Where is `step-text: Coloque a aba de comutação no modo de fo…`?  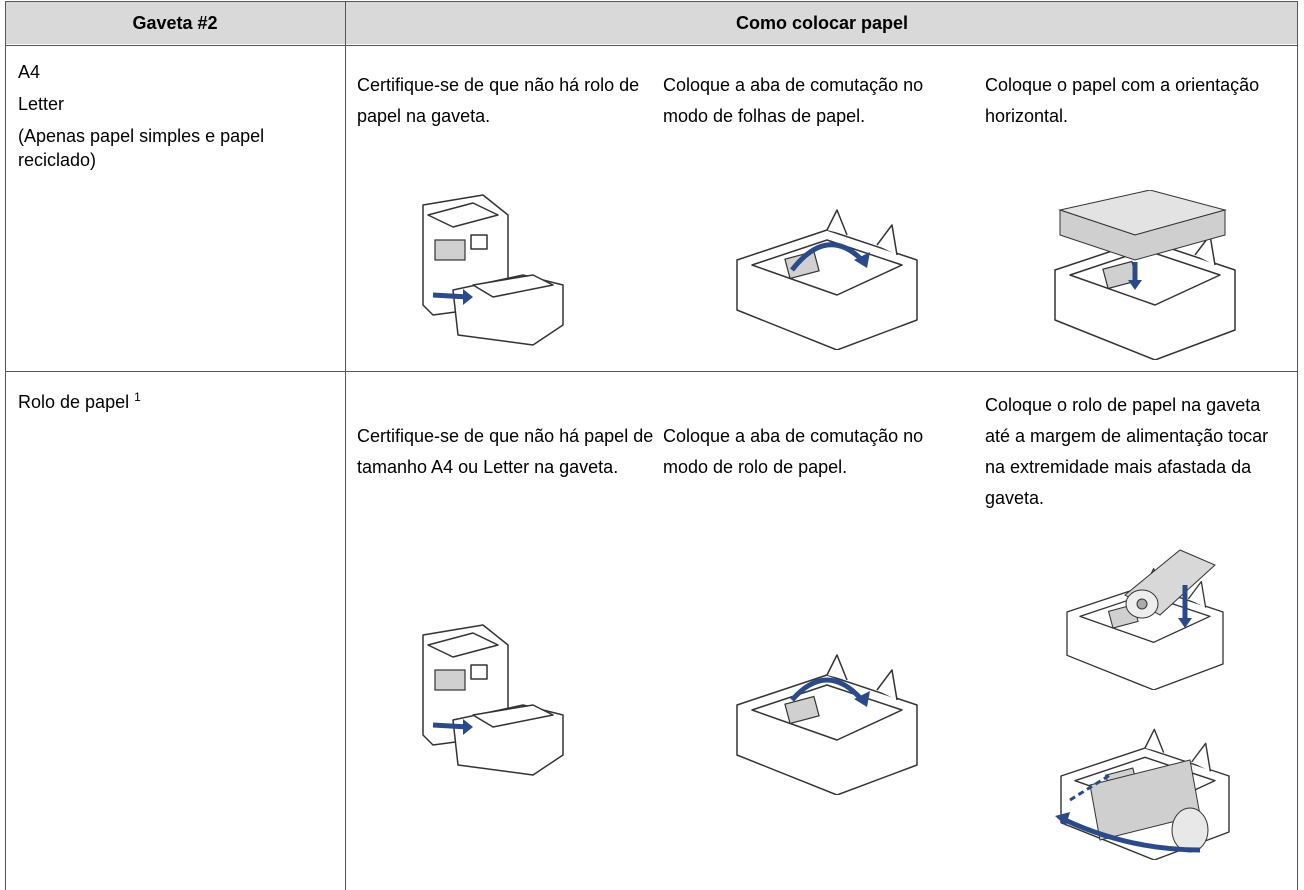
step-text: Coloque a aba de comutação no modo de fo… is located at coordinates (813, 101).